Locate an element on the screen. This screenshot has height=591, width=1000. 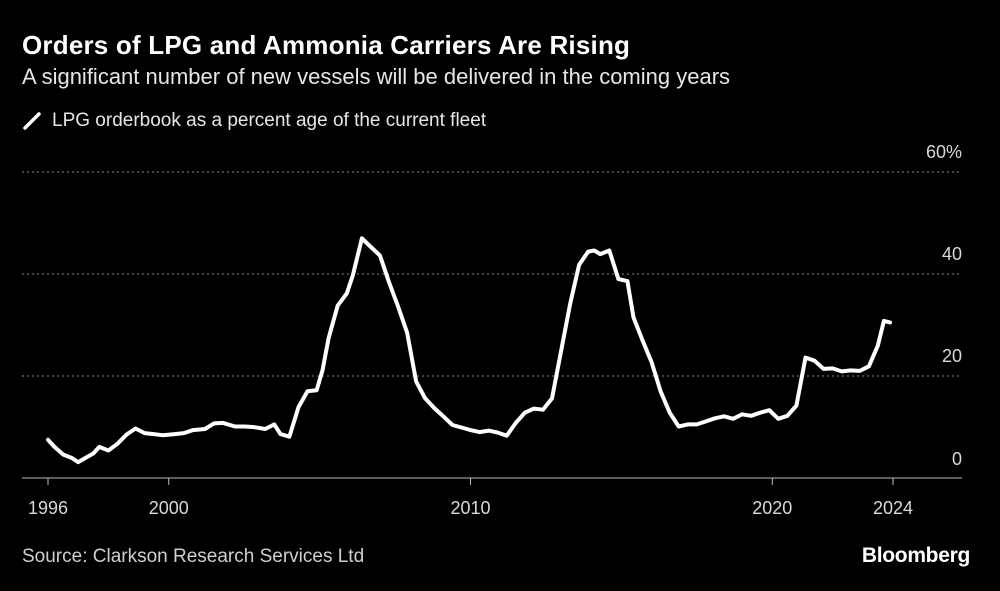
x-axis: 1996 2000 2010 2020 2024 is located at coordinates (492, 497).